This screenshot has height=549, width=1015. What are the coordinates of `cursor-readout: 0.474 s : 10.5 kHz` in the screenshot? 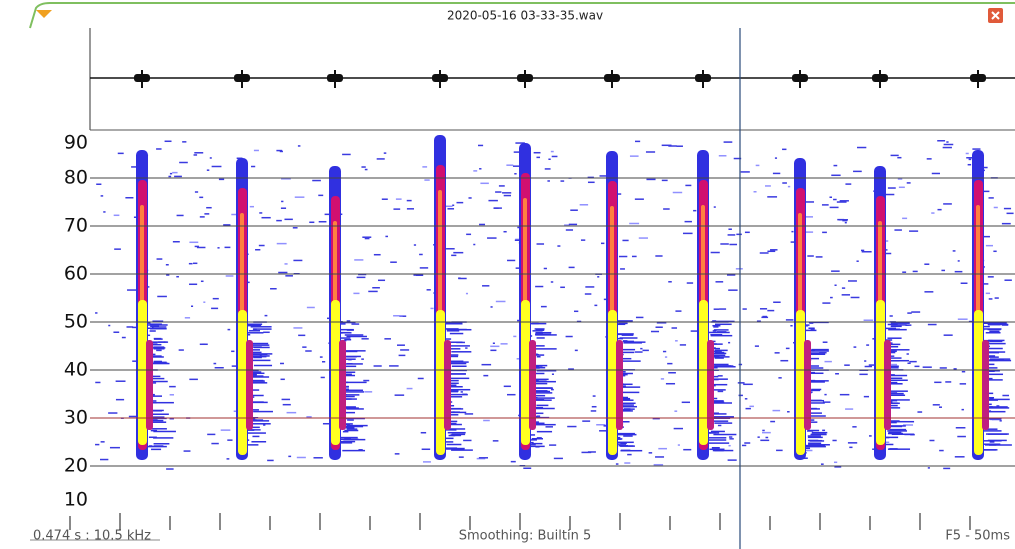 It's located at (92, 536).